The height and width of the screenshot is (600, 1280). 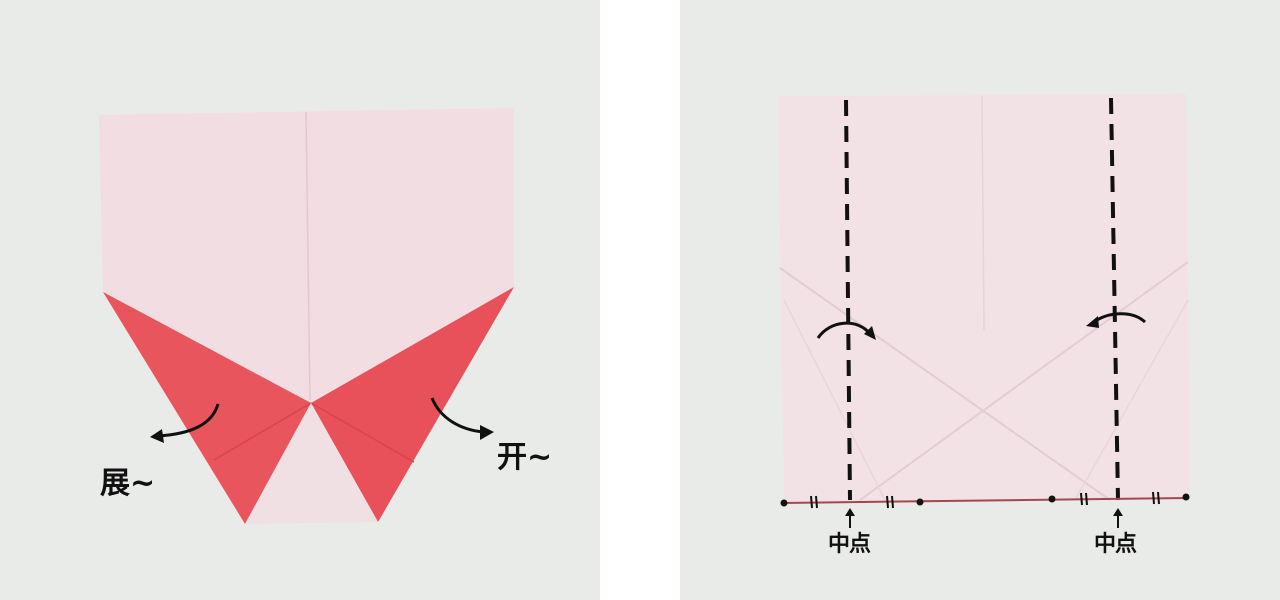 I want to click on curved-arrow-right, so click(x=457, y=415).